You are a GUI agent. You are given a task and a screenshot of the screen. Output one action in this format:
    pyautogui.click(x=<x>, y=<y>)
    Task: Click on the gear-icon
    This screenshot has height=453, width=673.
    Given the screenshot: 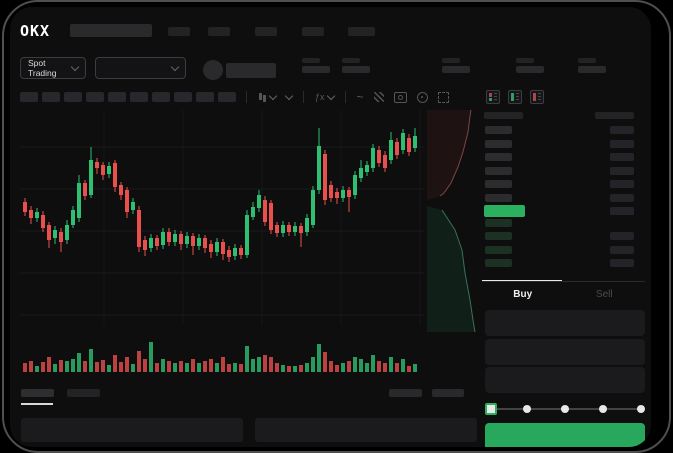 What is the action you would take?
    pyautogui.click(x=422, y=97)
    